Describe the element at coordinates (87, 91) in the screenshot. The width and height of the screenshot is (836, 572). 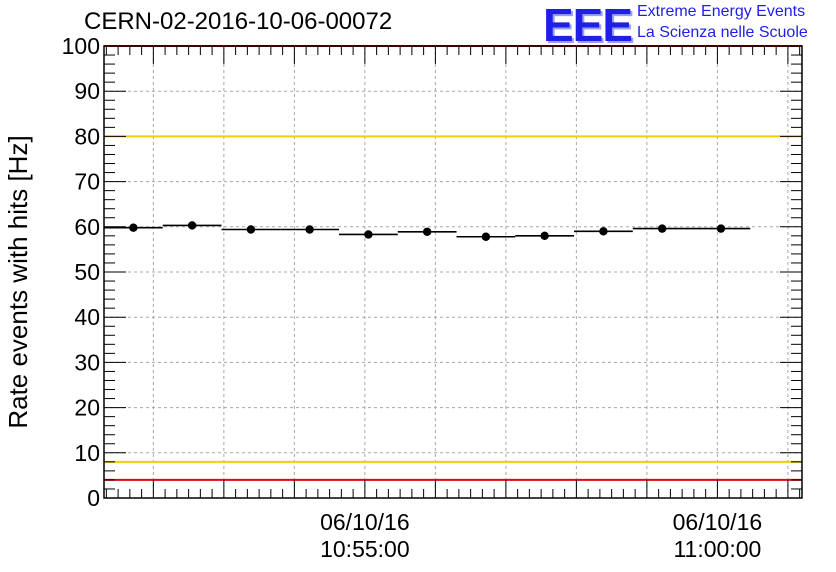
I see `y-tick-label: 90` at that location.